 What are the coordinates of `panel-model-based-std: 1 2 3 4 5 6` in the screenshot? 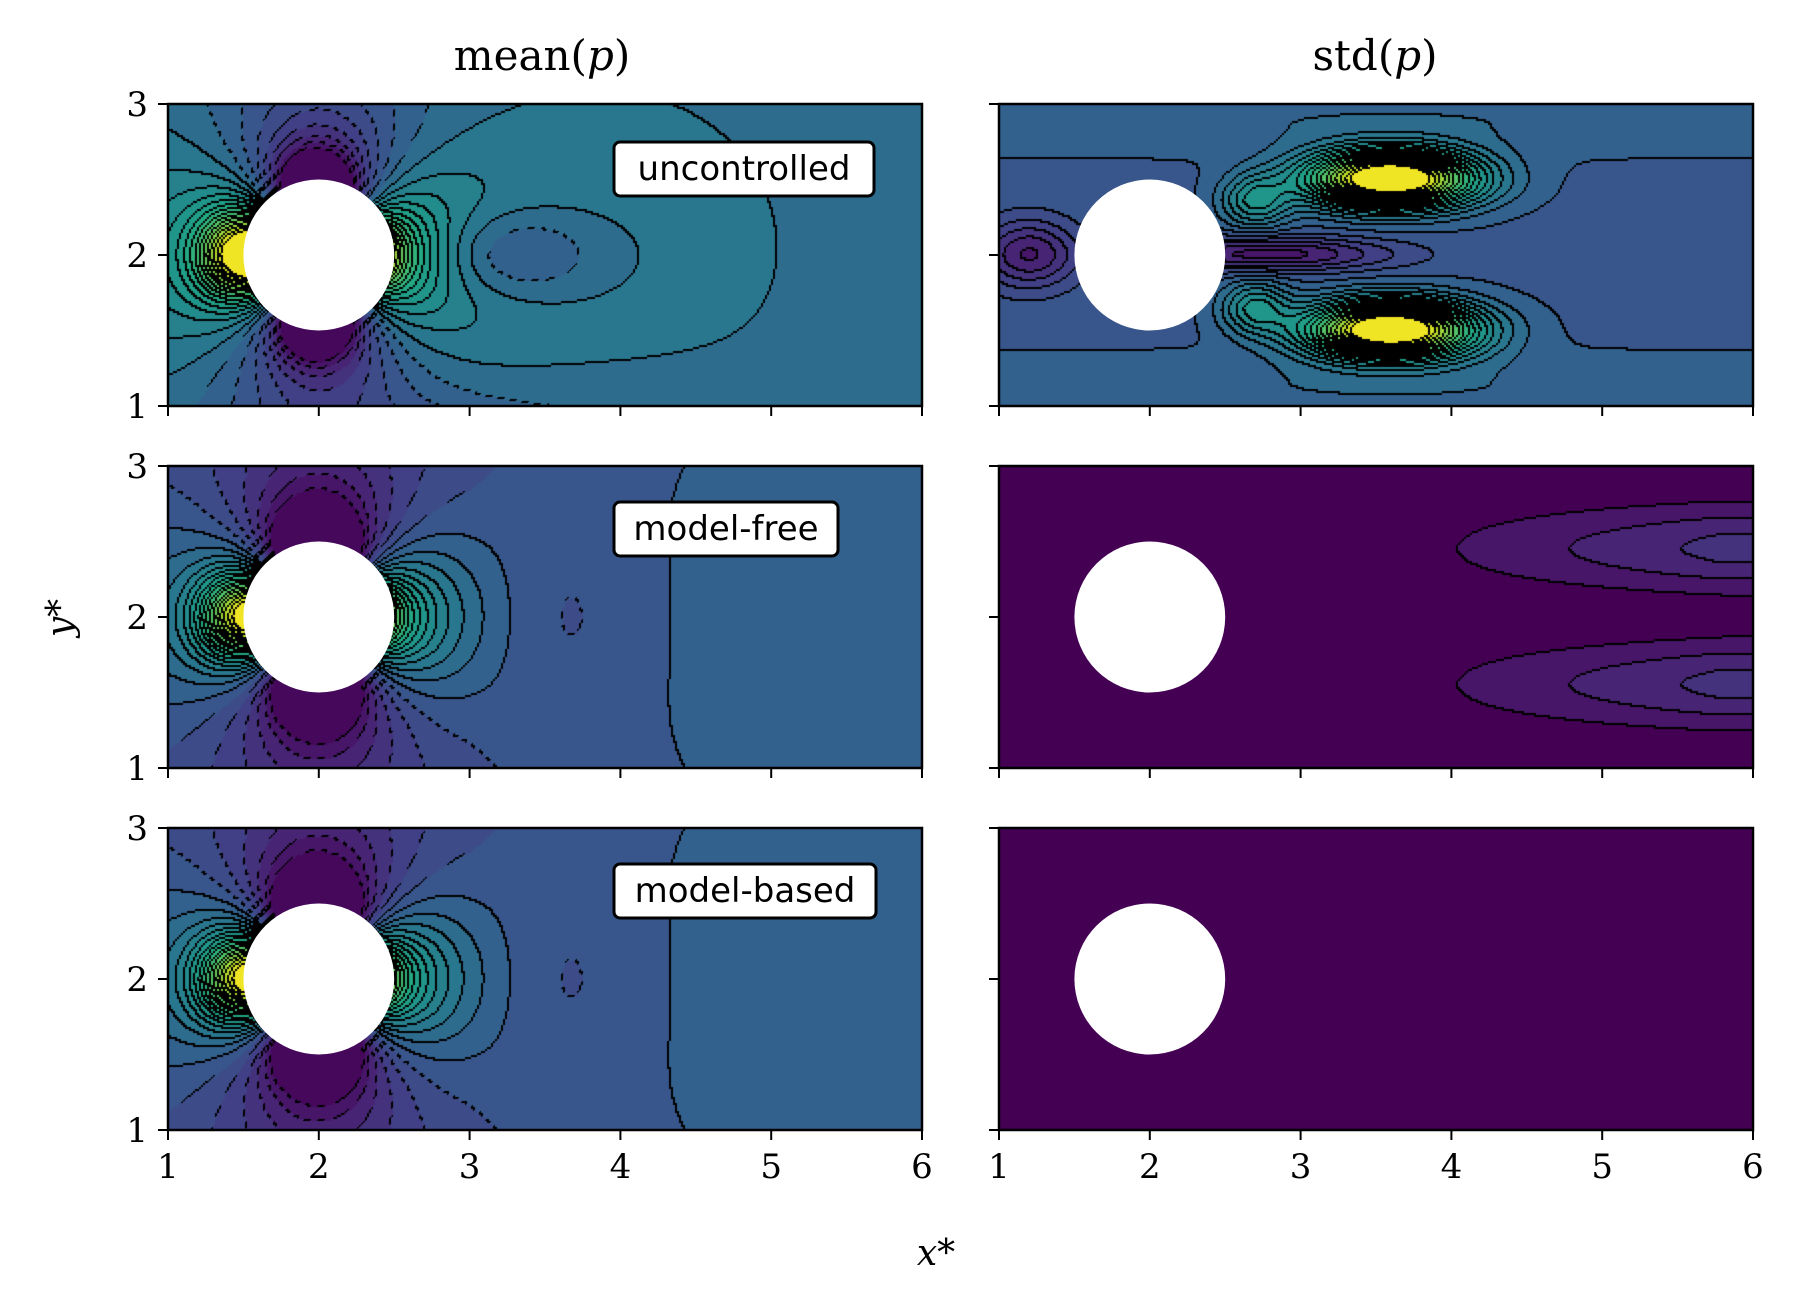 It's located at (1376, 1006).